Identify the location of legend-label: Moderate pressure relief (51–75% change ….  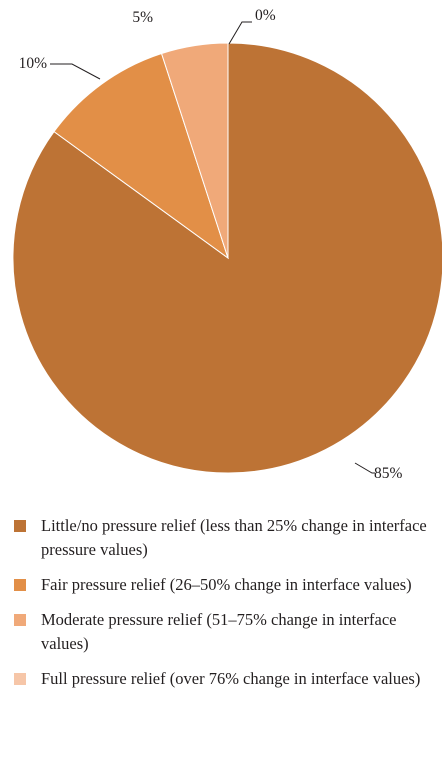
(219, 631).